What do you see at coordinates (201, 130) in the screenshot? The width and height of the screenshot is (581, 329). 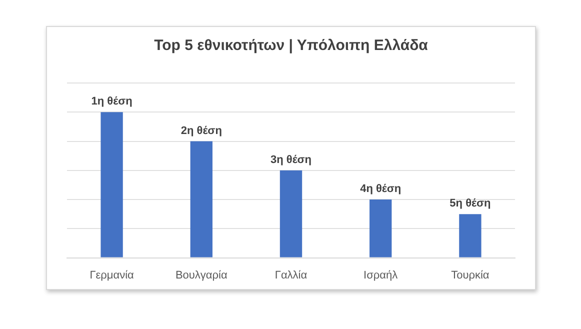 I see `annotation: 2η θέση` at bounding box center [201, 130].